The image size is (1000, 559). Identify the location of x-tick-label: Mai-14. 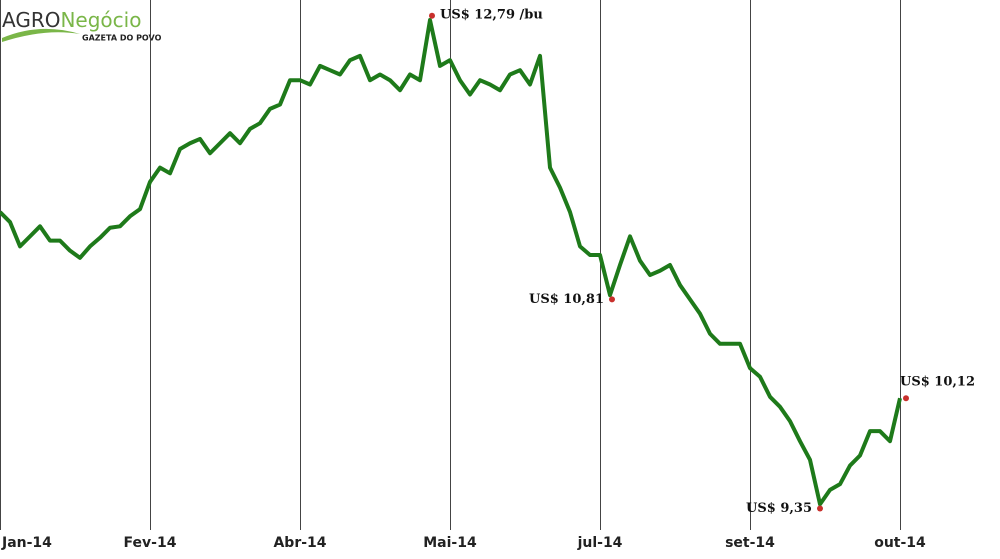
(450, 543).